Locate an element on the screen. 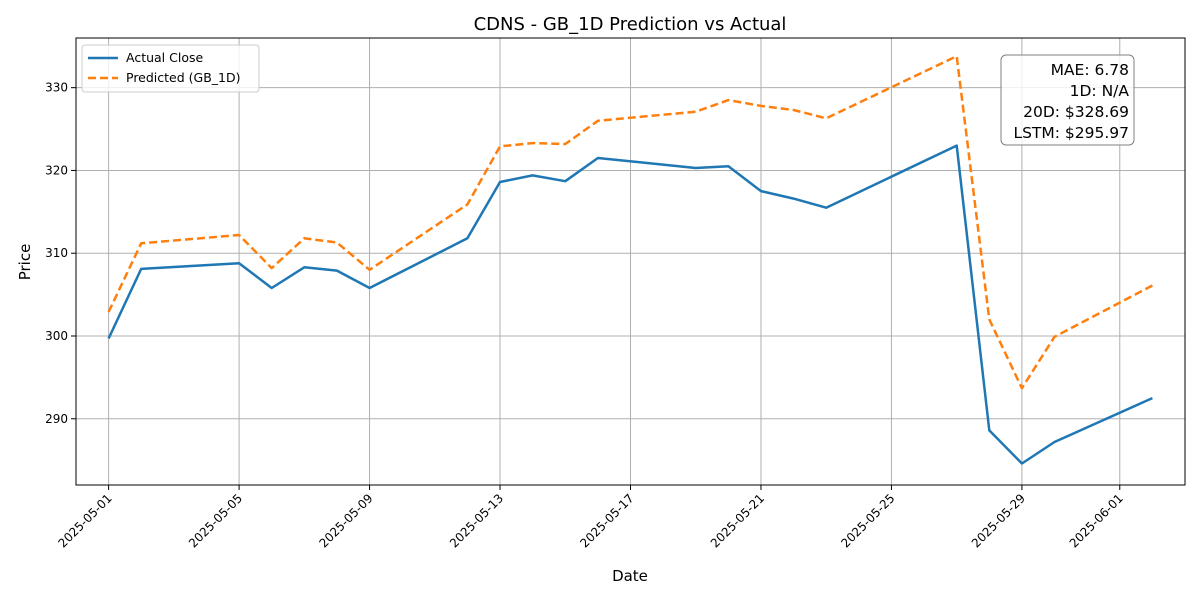 This screenshot has height=600, width=1200. legend: Actual Close Predicted (GB_1D) is located at coordinates (170, 68).